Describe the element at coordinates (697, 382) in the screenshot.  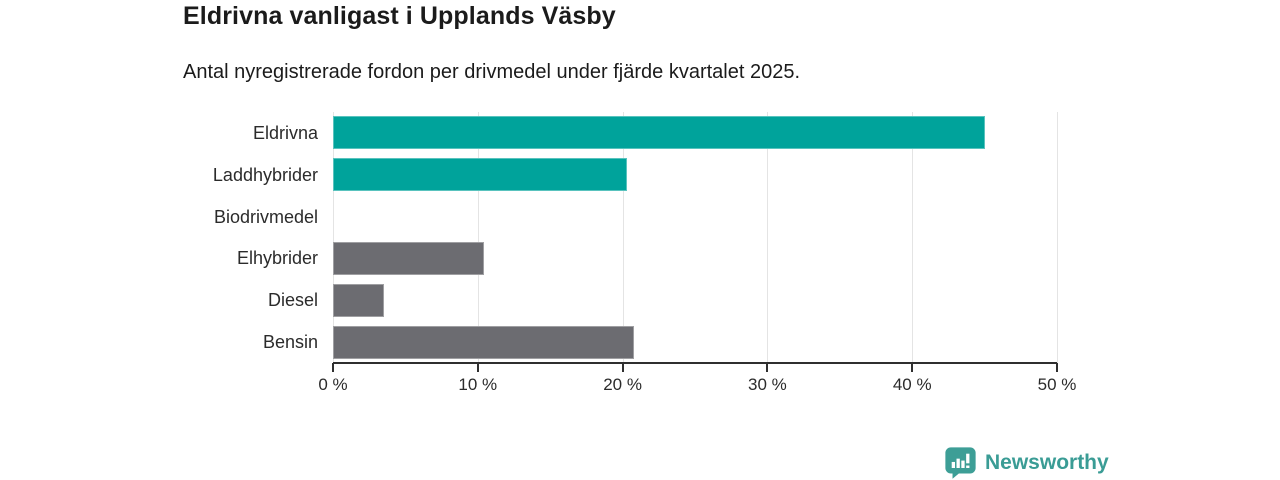
I see `x-axis: 0 % 10 % 20 % 30 % 40 % 50 %` at that location.